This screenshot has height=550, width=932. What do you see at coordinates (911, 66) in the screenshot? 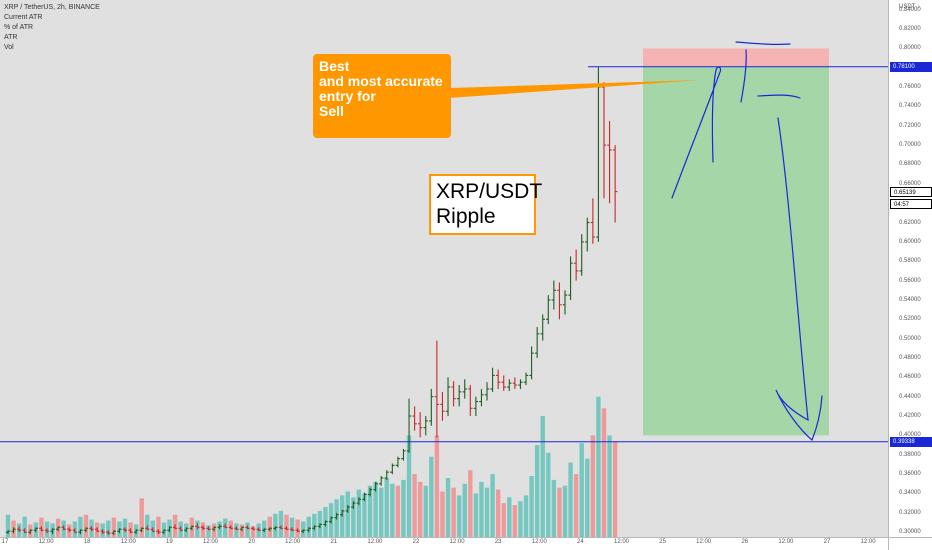
I see `price-tag: 0.78100` at bounding box center [911, 66].